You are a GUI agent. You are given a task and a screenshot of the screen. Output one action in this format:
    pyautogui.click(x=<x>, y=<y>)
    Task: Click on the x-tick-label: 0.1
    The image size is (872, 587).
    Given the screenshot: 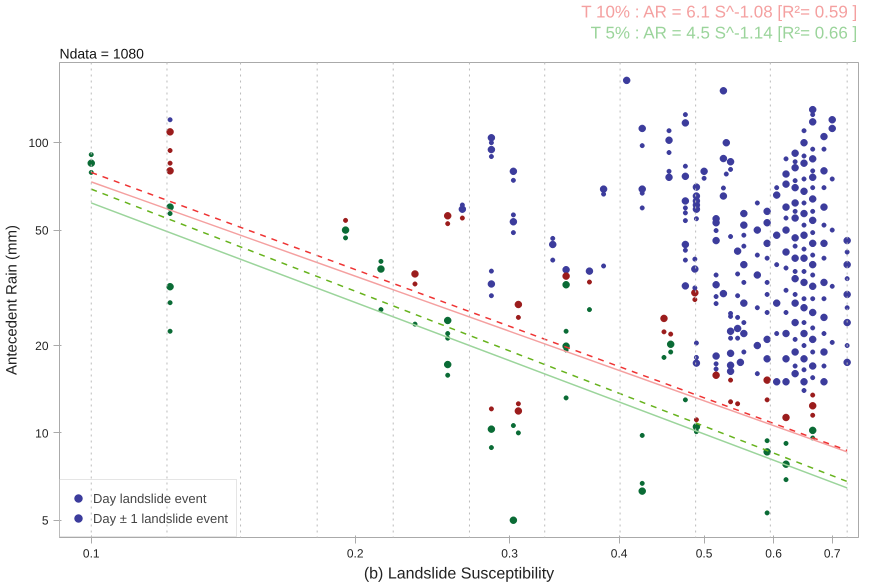 What is the action you would take?
    pyautogui.click(x=91, y=553)
    